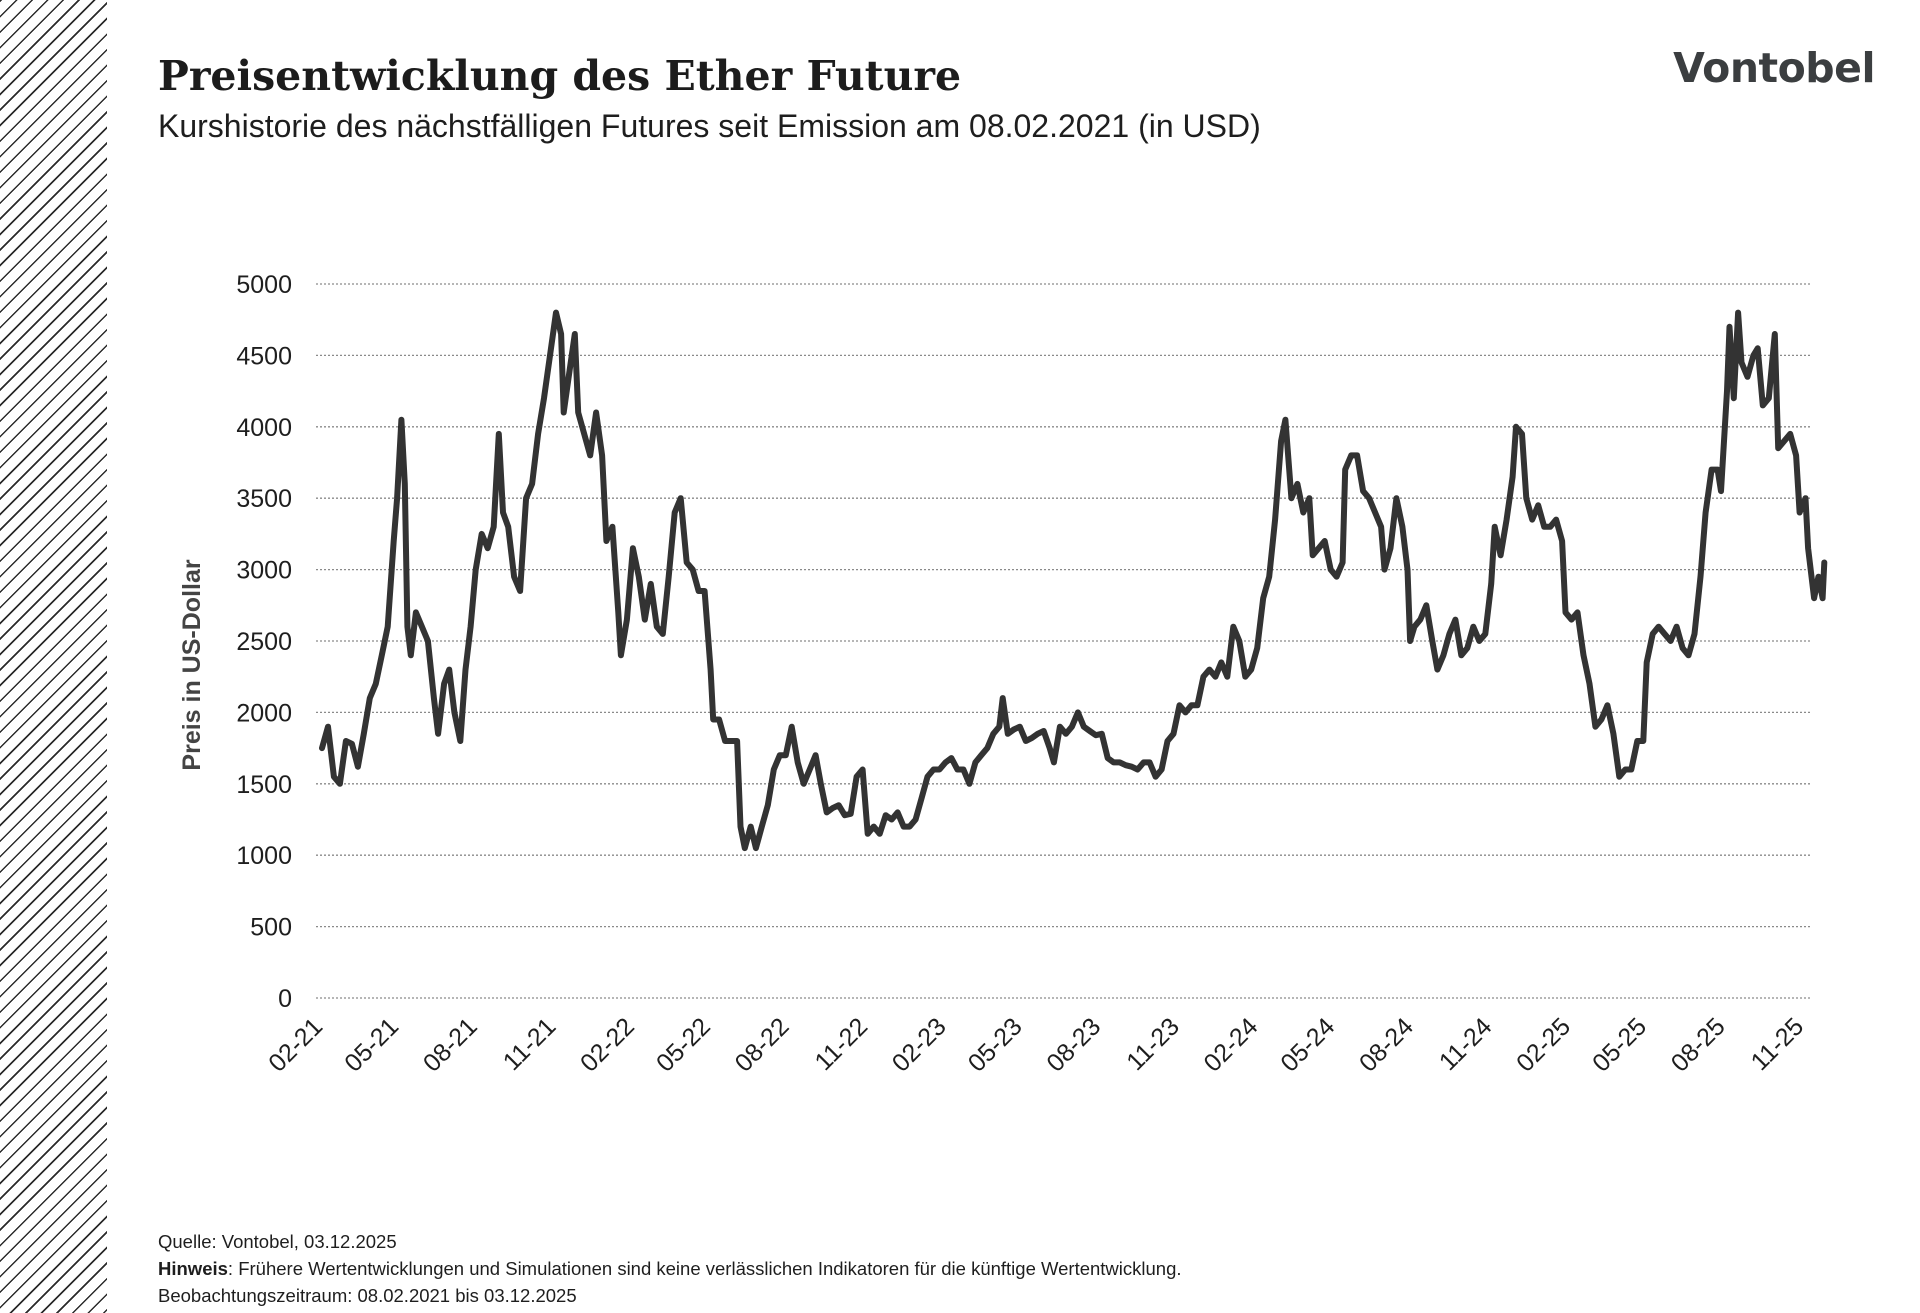 The height and width of the screenshot is (1313, 1920). I want to click on x-tick-label: 02-25, so click(1543, 1044).